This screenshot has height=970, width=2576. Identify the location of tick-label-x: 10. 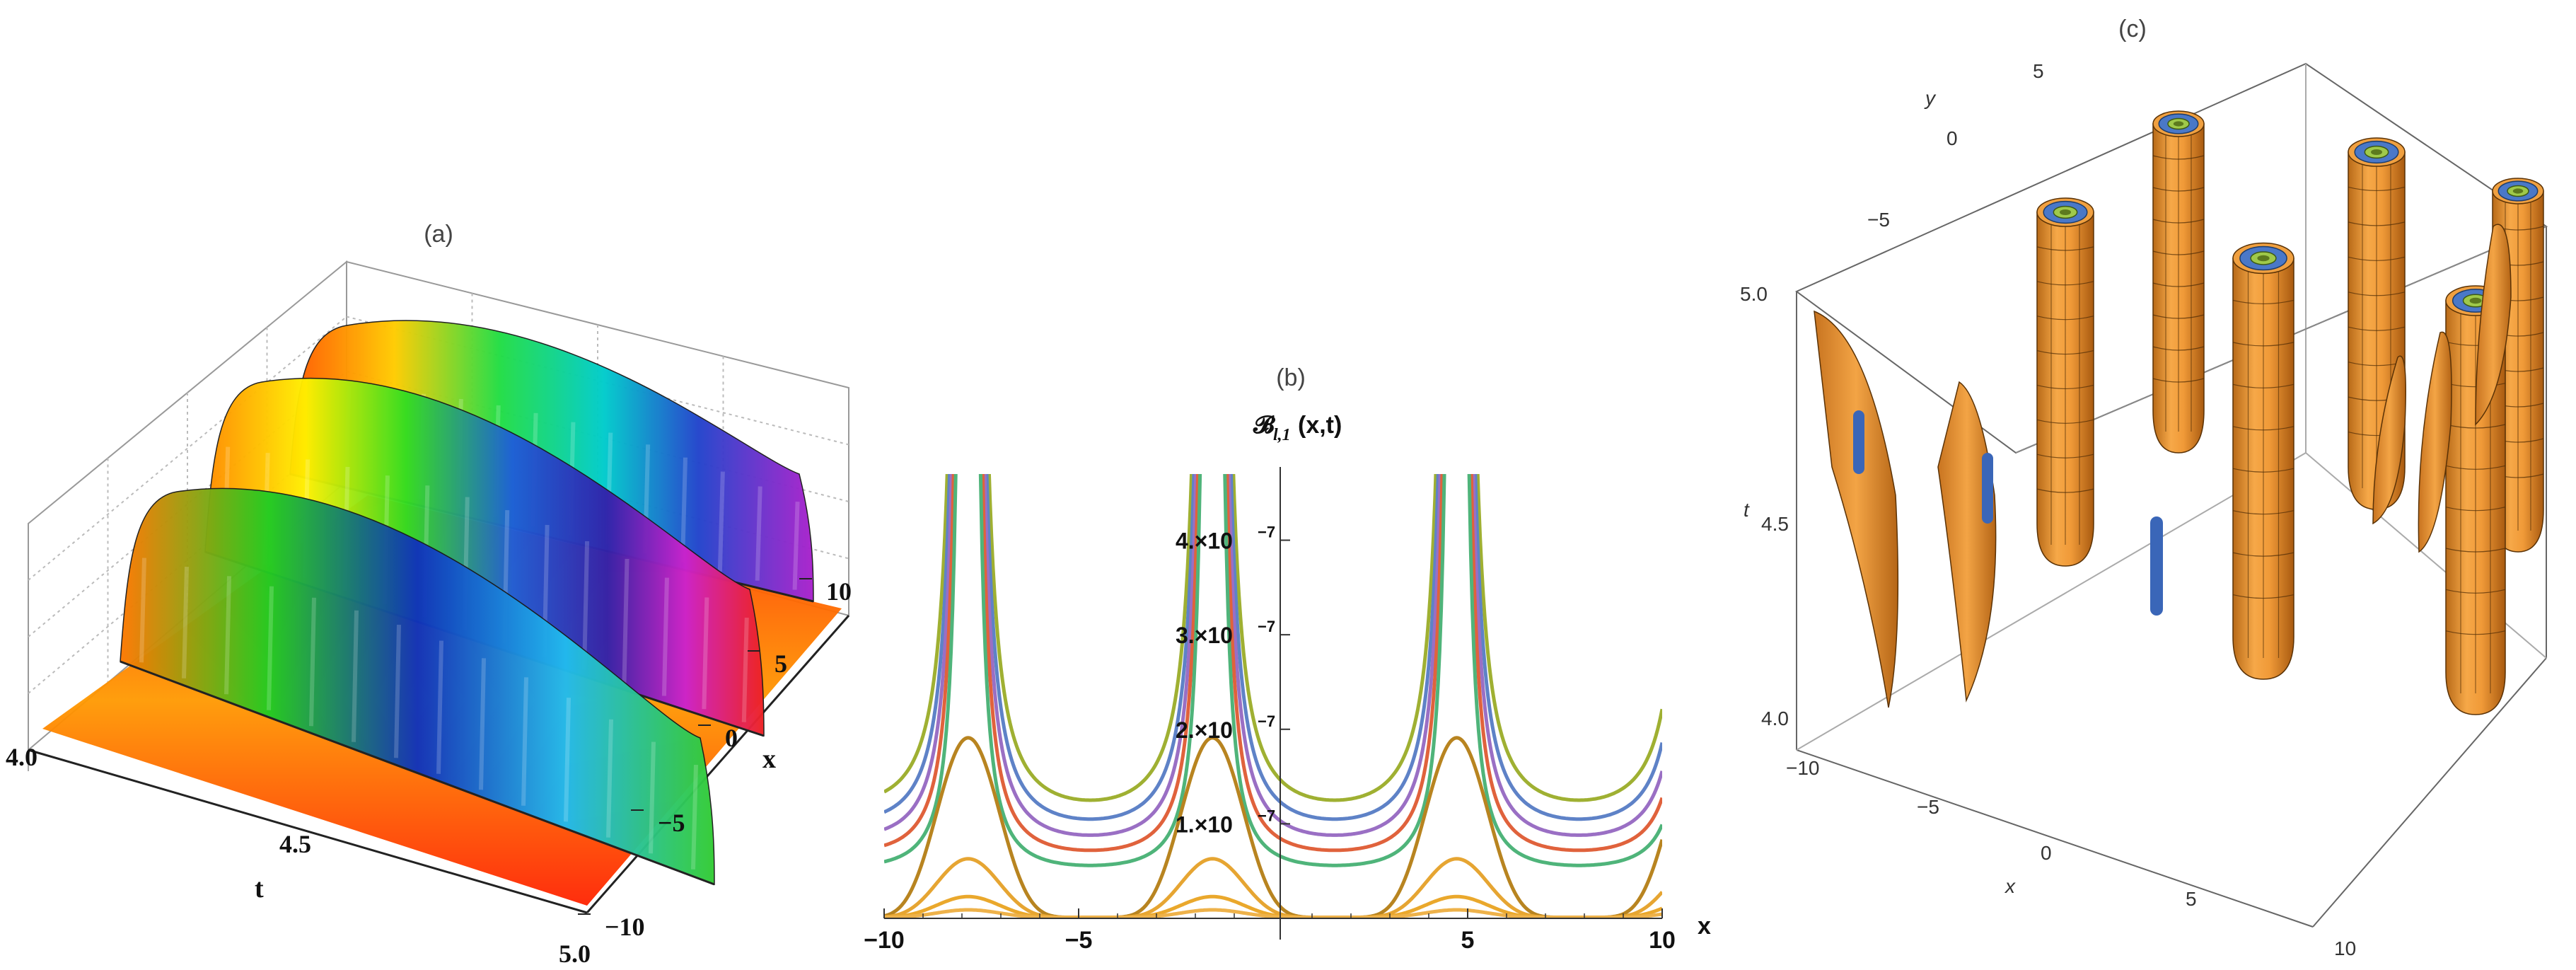
(839, 591).